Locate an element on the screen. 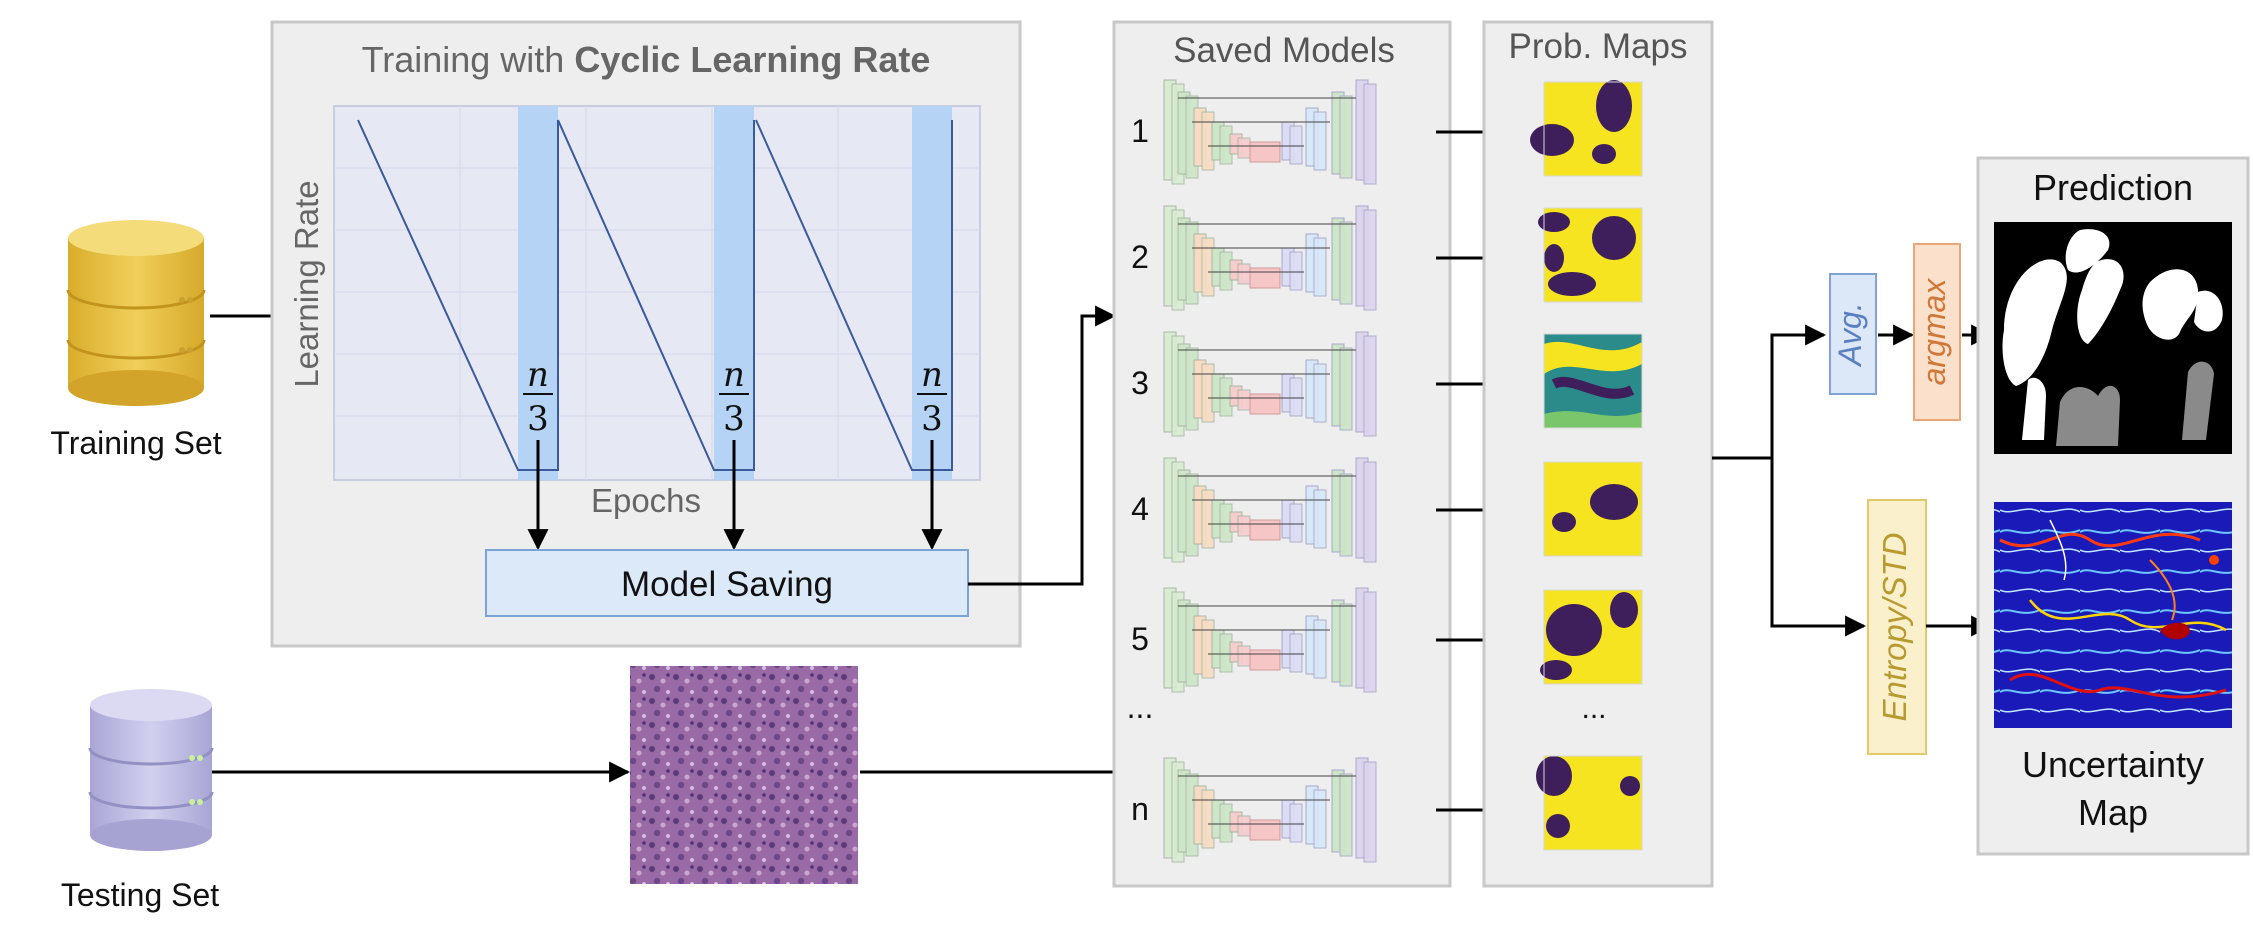  saved-models-title: Saved Models is located at coordinates (1284, 50).